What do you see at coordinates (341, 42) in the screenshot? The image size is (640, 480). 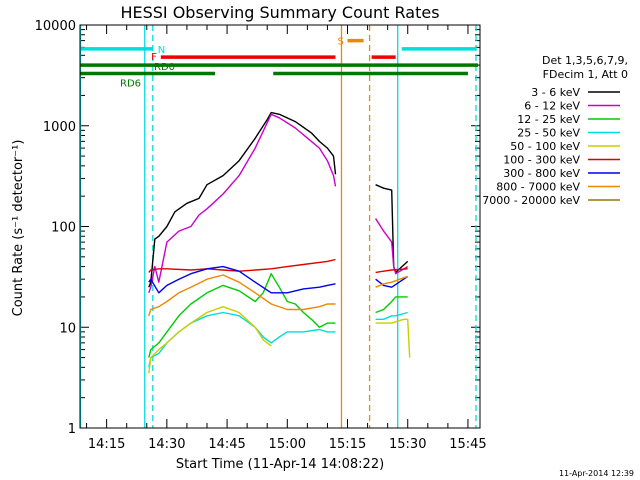 I see `interval-label-s: S` at bounding box center [341, 42].